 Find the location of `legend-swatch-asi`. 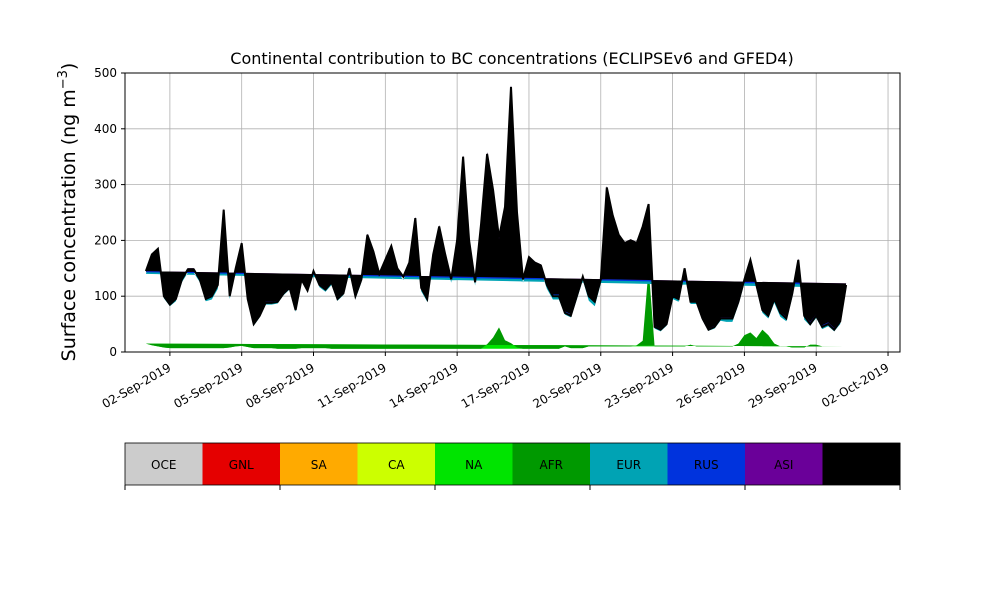

legend-swatch-asi is located at coordinates (784, 464).